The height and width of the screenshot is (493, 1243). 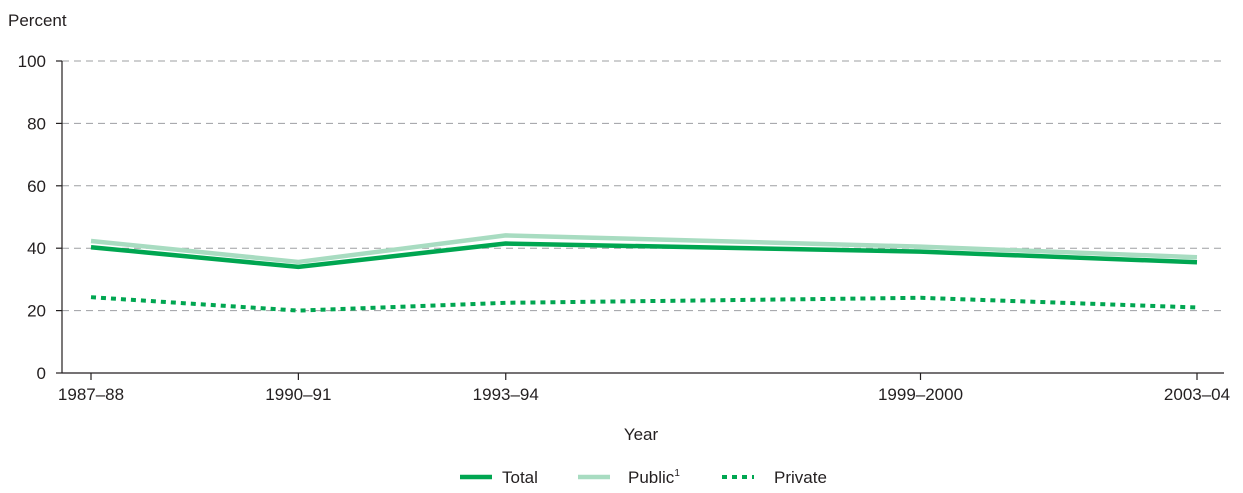 I want to click on legend-name: Public, so click(x=651, y=477).